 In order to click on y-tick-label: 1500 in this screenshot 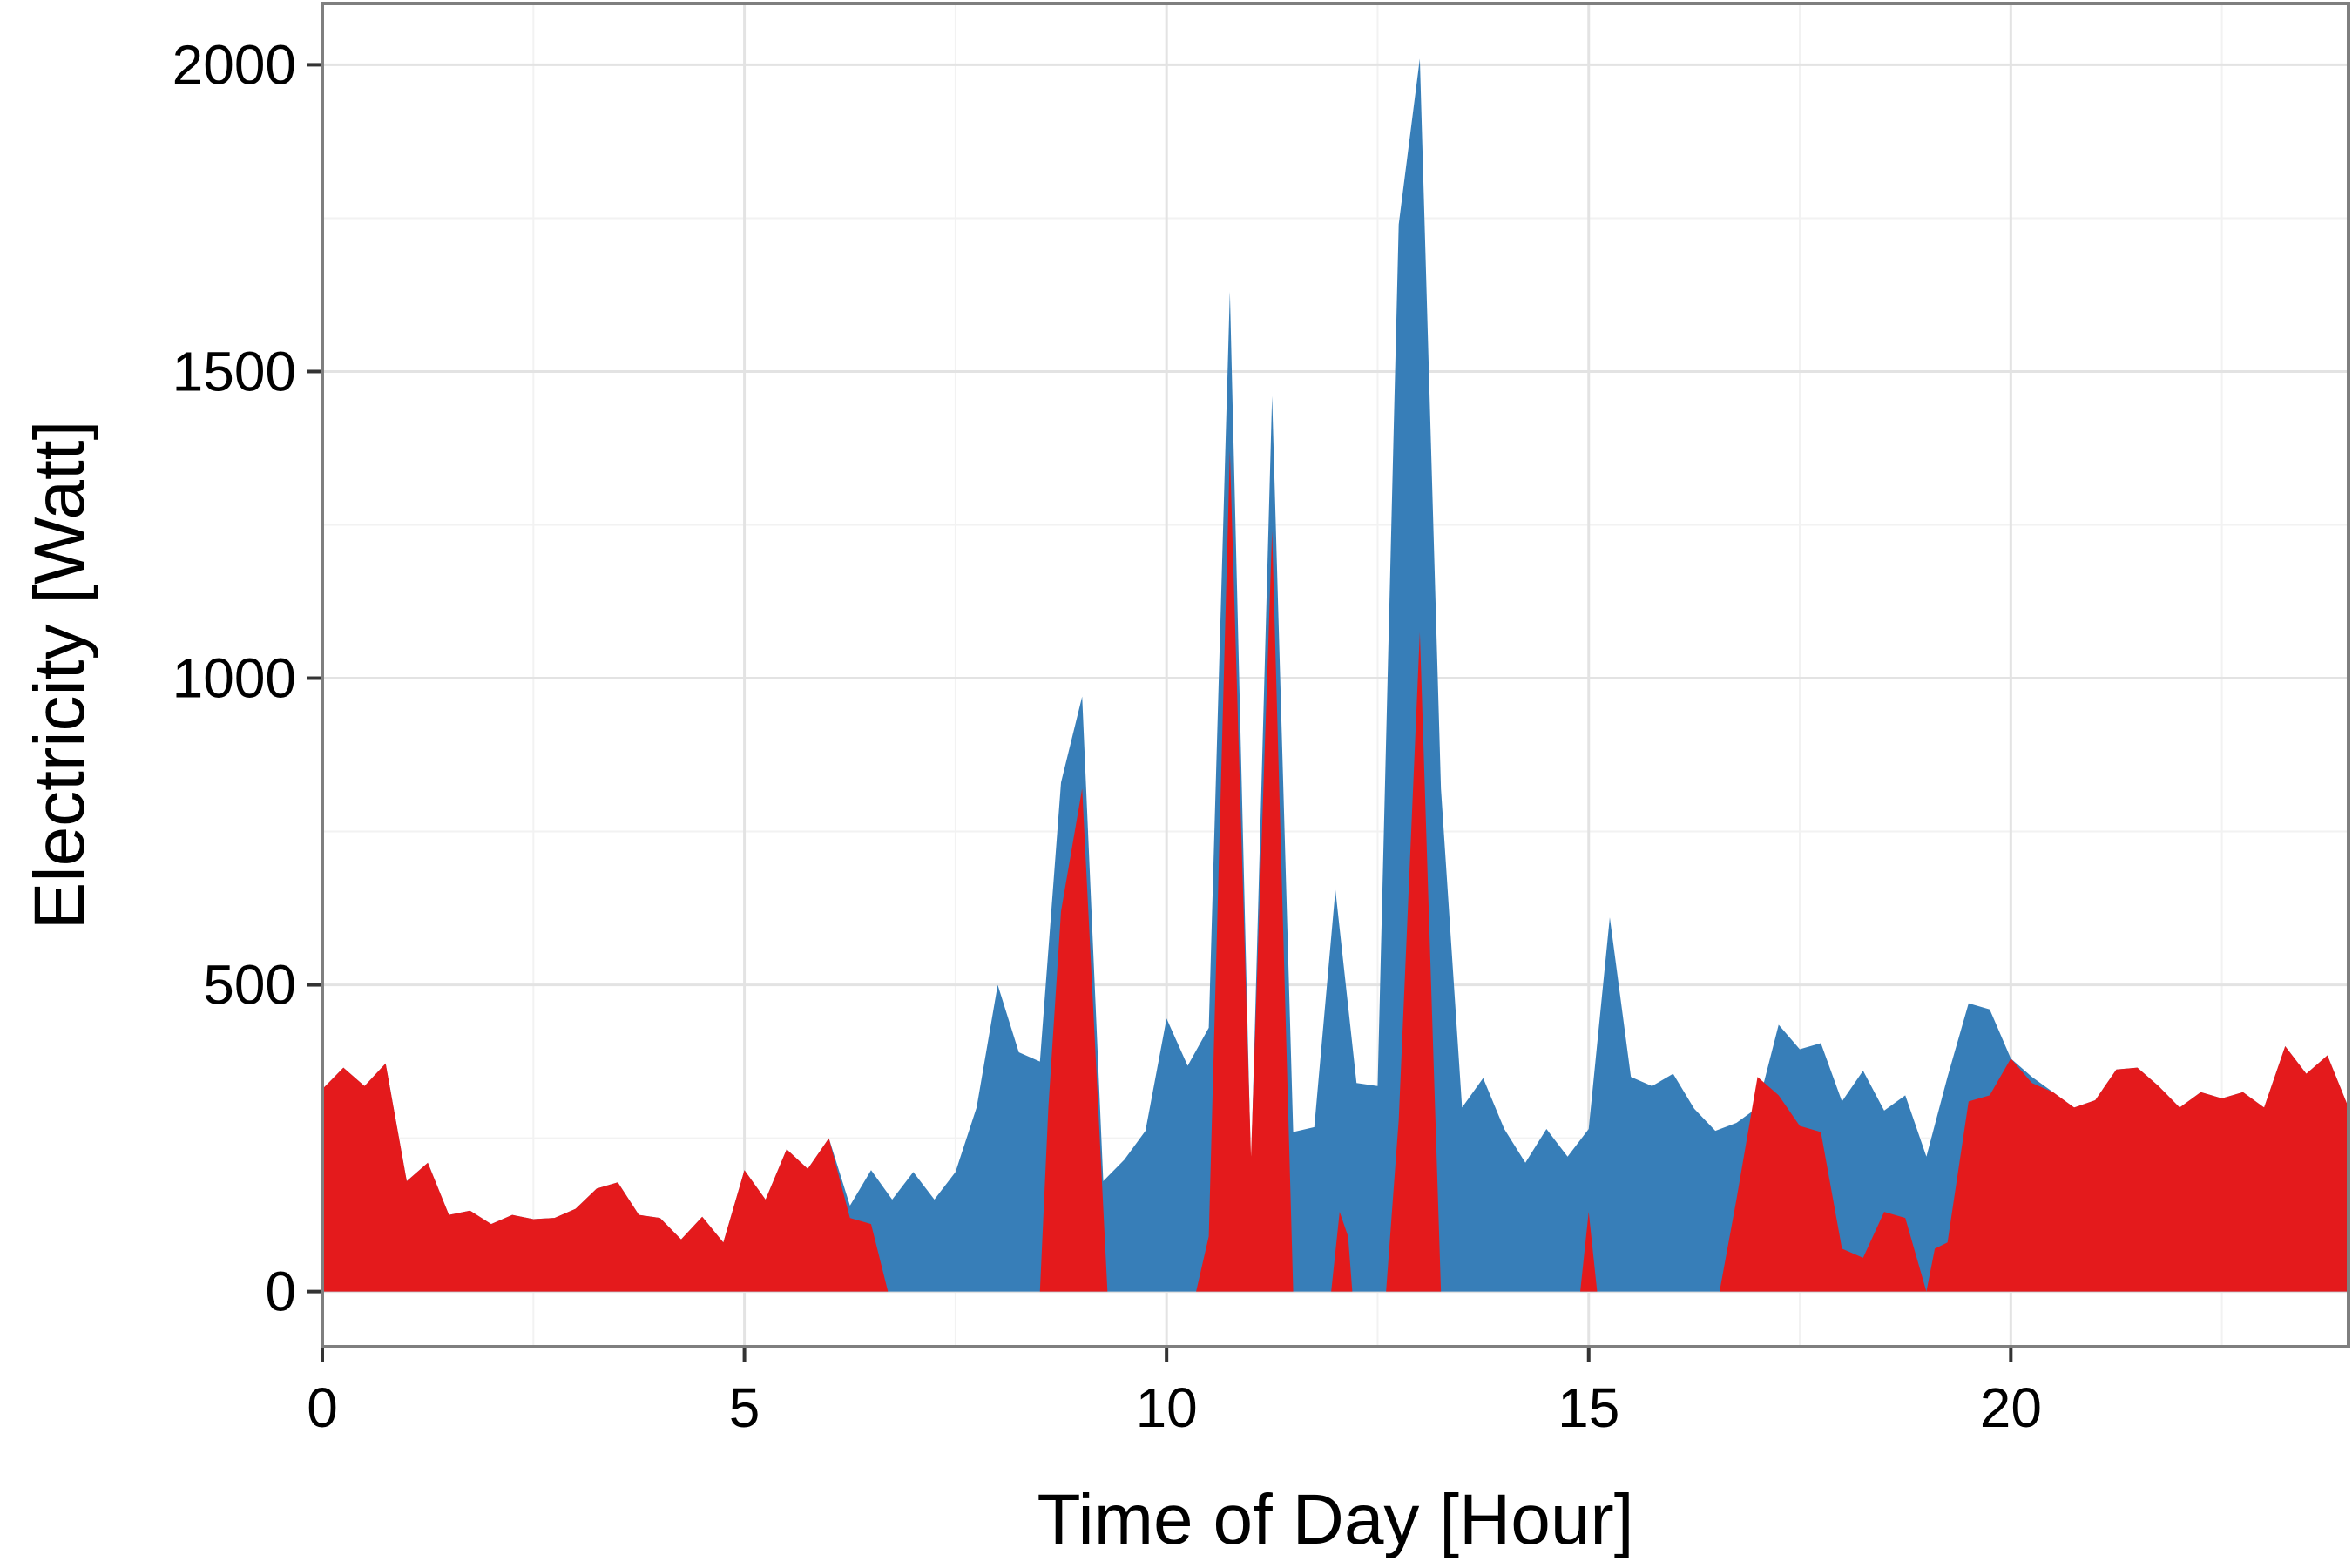, I will do `click(234, 371)`.